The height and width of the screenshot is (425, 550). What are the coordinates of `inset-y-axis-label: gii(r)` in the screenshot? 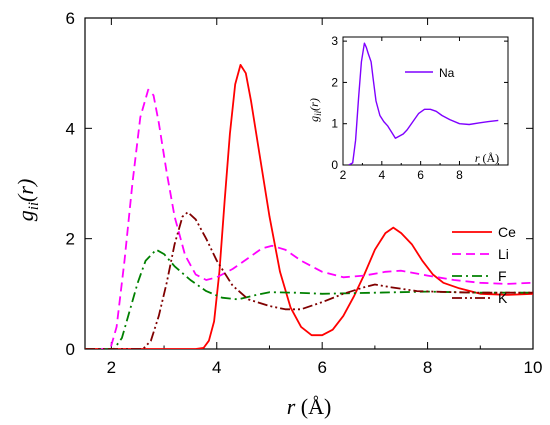 It's located at (315, 110).